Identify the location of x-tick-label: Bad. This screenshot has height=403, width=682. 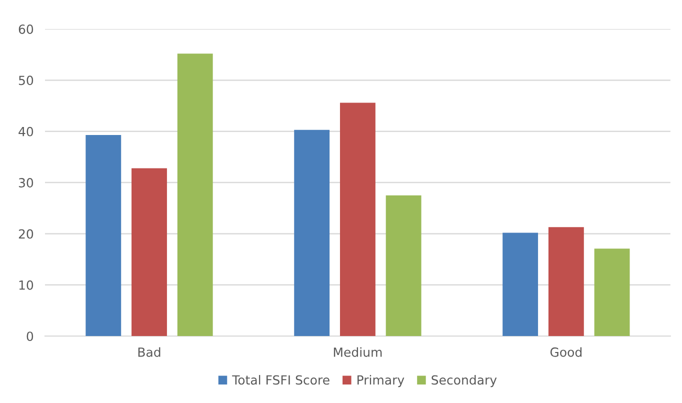
(149, 352).